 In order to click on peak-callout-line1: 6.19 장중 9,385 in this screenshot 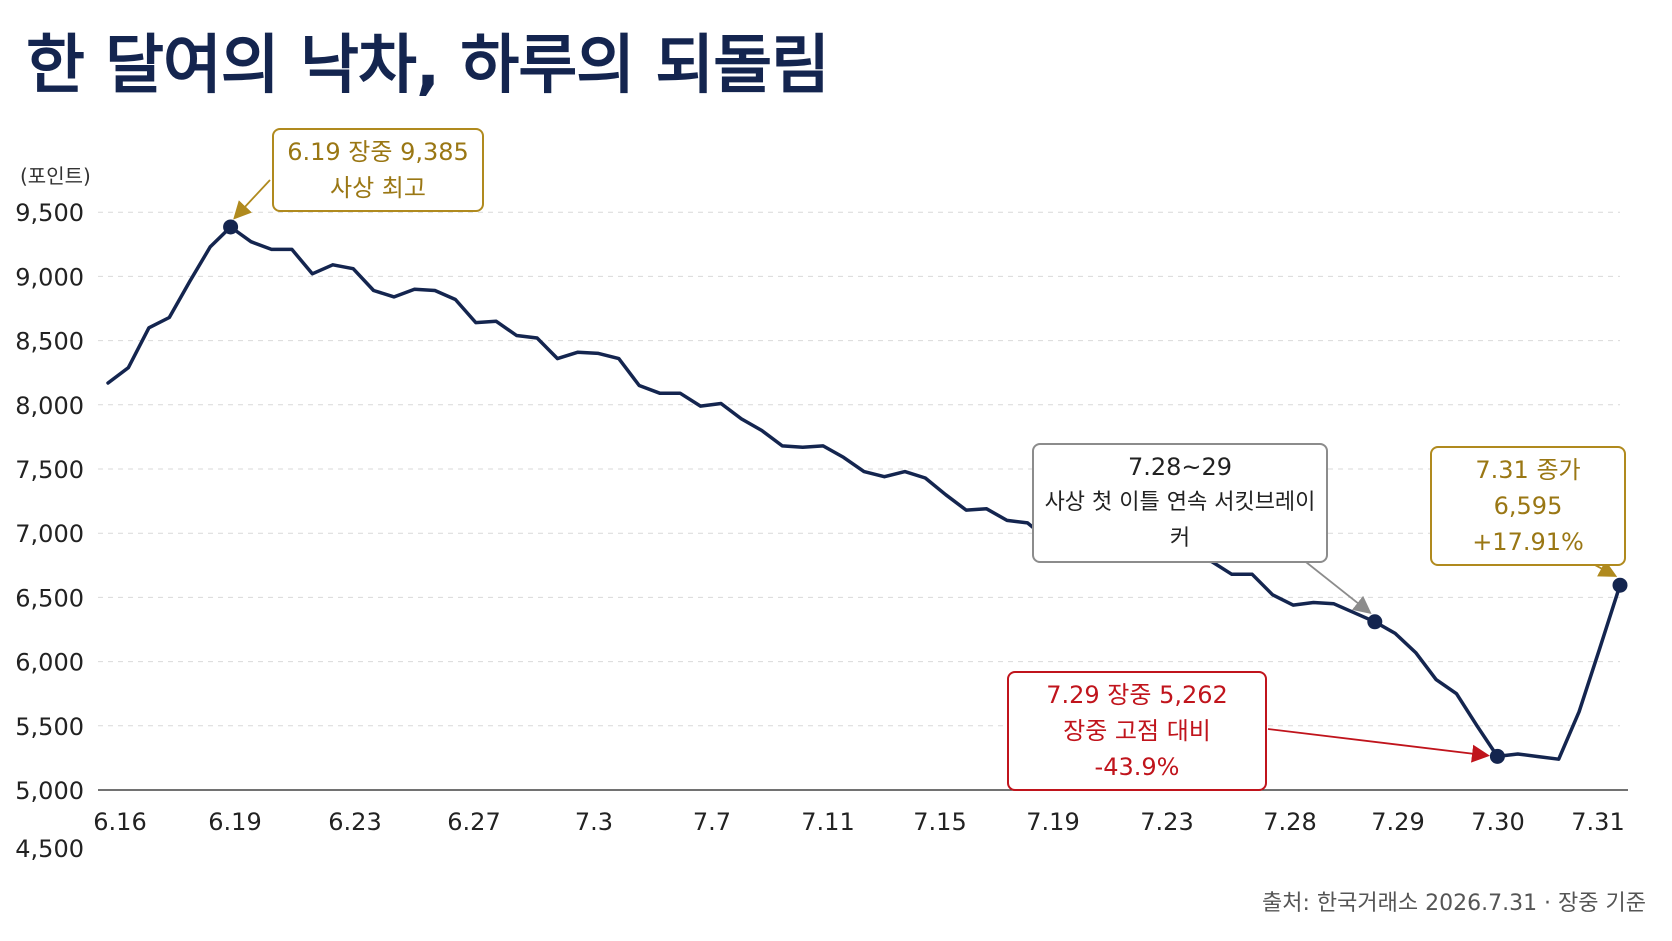, I will do `click(378, 152)`.